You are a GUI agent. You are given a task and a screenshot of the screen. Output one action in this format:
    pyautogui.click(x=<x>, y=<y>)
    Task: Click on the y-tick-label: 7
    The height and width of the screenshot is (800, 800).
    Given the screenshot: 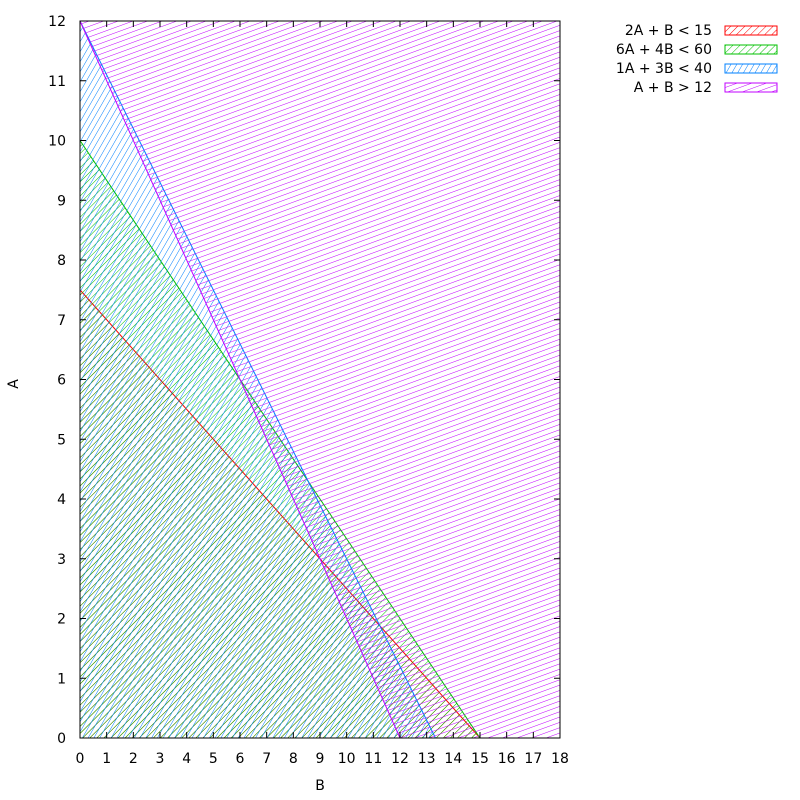 What is the action you would take?
    pyautogui.click(x=61, y=321)
    